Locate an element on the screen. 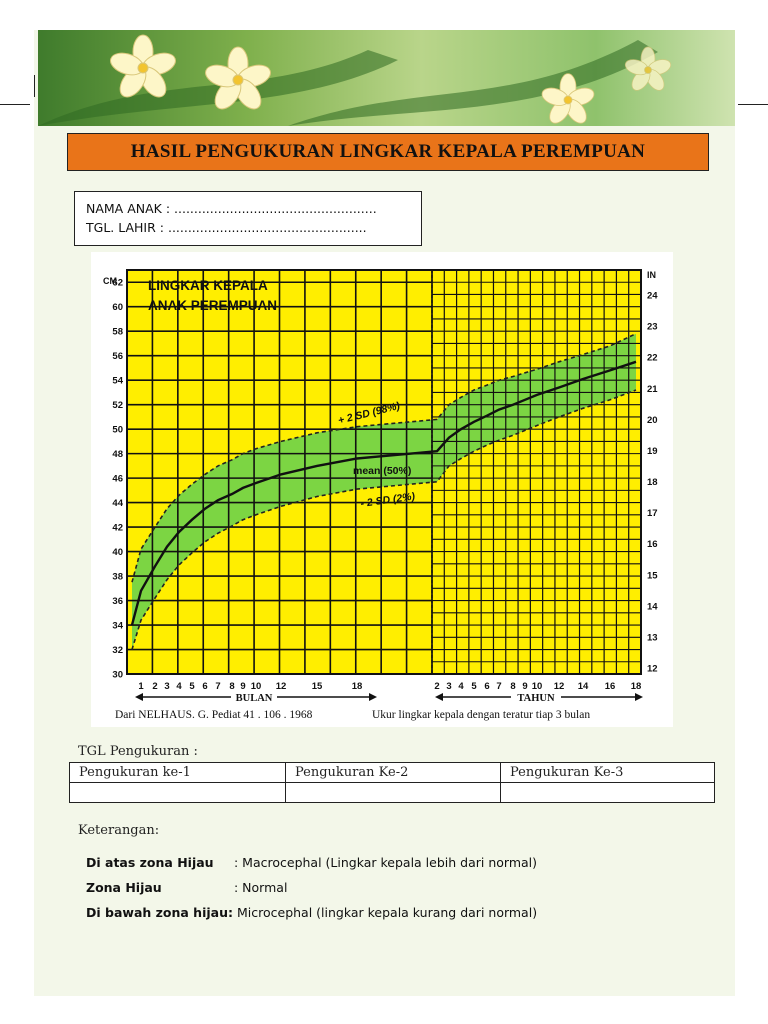  right-tick-label: 18 is located at coordinates (652, 482).